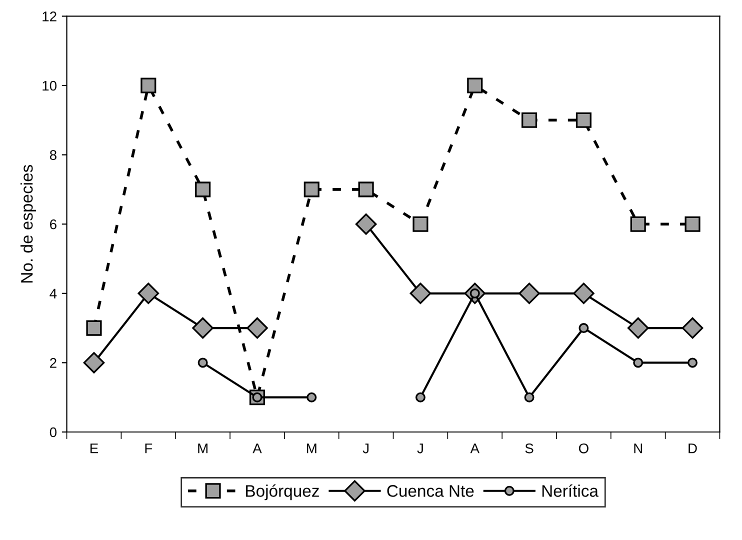 The width and height of the screenshot is (742, 540). What do you see at coordinates (430, 491) in the screenshot?
I see `legend-label: Cuenca Nte` at bounding box center [430, 491].